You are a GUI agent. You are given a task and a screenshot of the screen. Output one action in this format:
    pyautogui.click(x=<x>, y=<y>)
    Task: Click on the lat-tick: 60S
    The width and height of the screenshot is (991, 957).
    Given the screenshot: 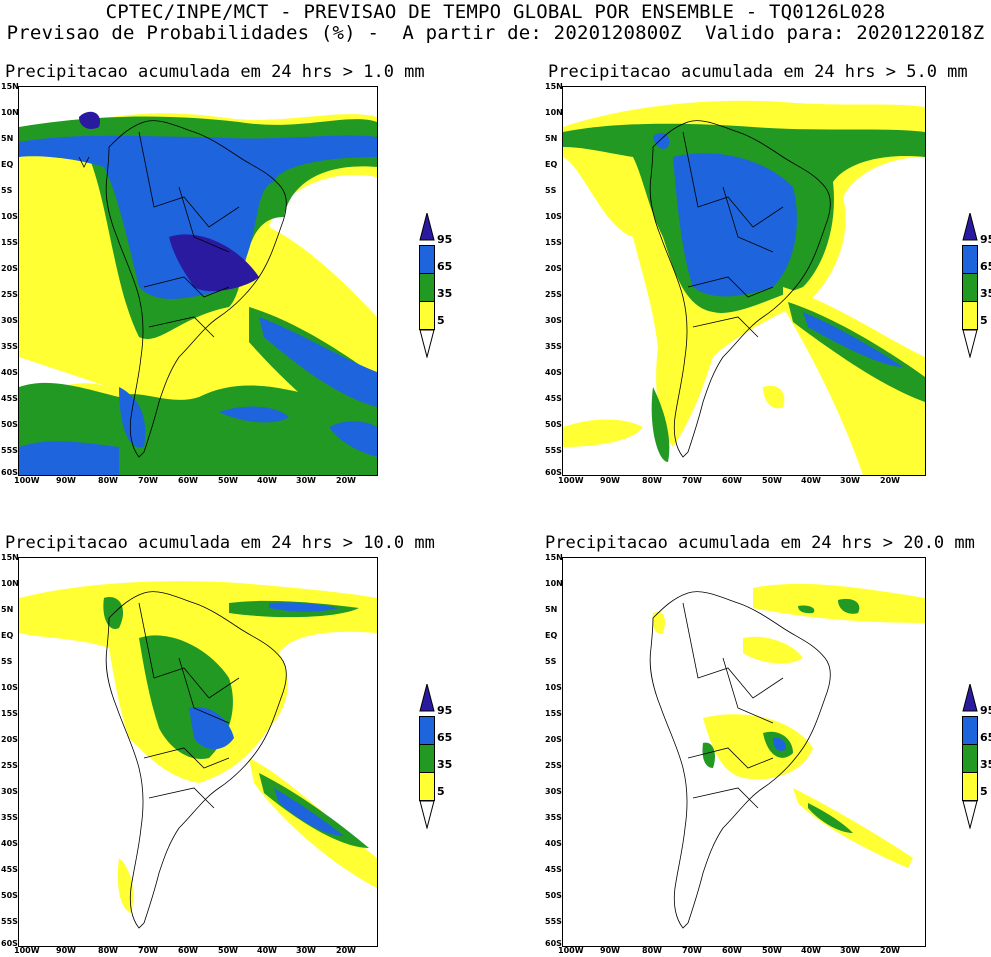 What is the action you would take?
    pyautogui.click(x=553, y=472)
    